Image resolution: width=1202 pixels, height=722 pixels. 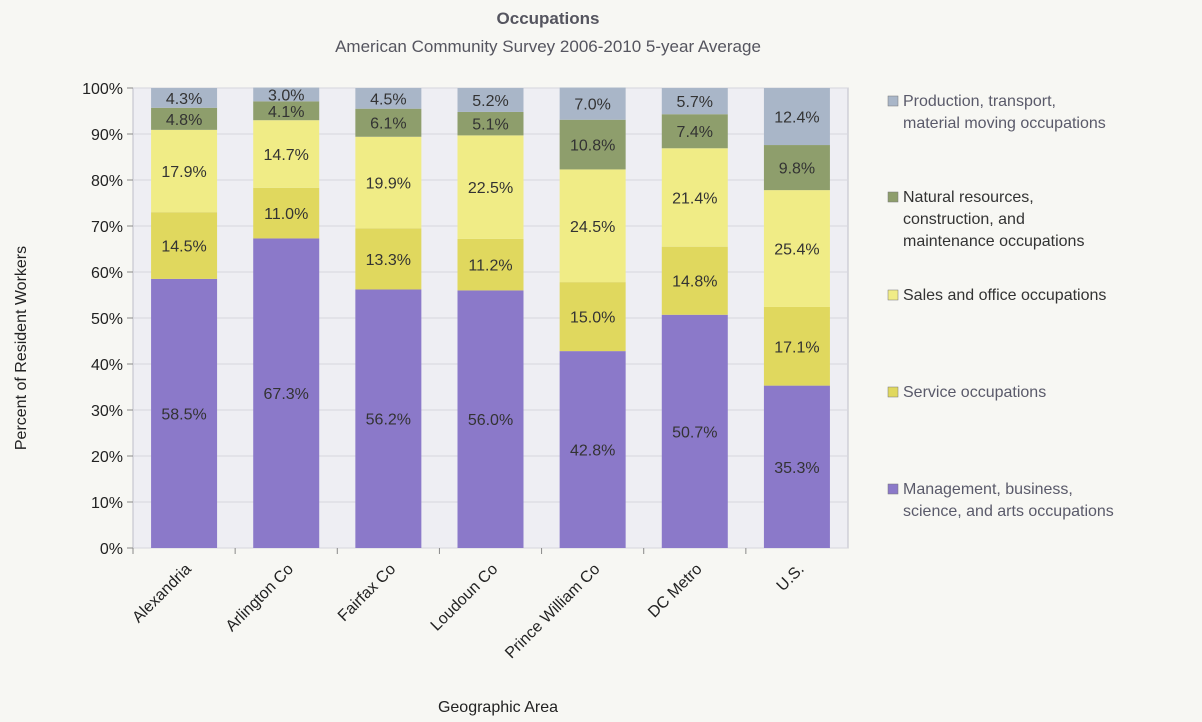 I want to click on data-label: 7.0%, so click(x=592, y=105).